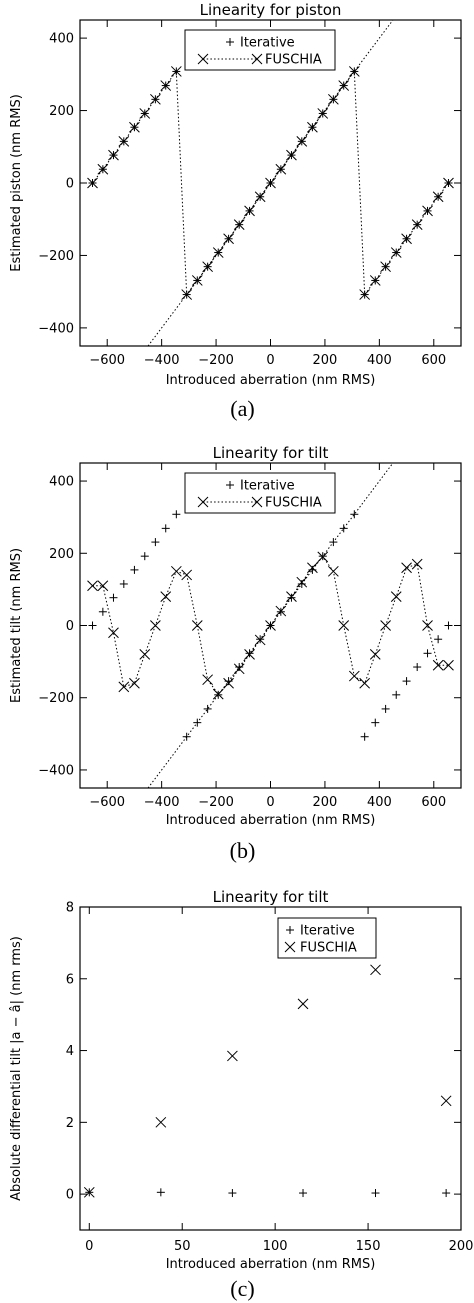 The image size is (474, 1303). I want to click on legend-item-fuschia: FUSCHIA, so click(259, 60).